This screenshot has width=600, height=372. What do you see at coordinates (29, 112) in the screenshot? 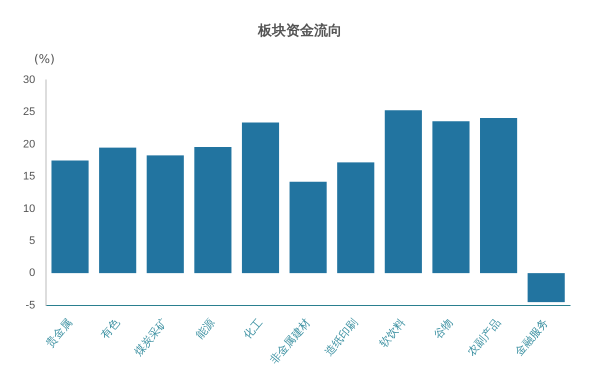
I see `y-tick-label: 25` at bounding box center [29, 112].